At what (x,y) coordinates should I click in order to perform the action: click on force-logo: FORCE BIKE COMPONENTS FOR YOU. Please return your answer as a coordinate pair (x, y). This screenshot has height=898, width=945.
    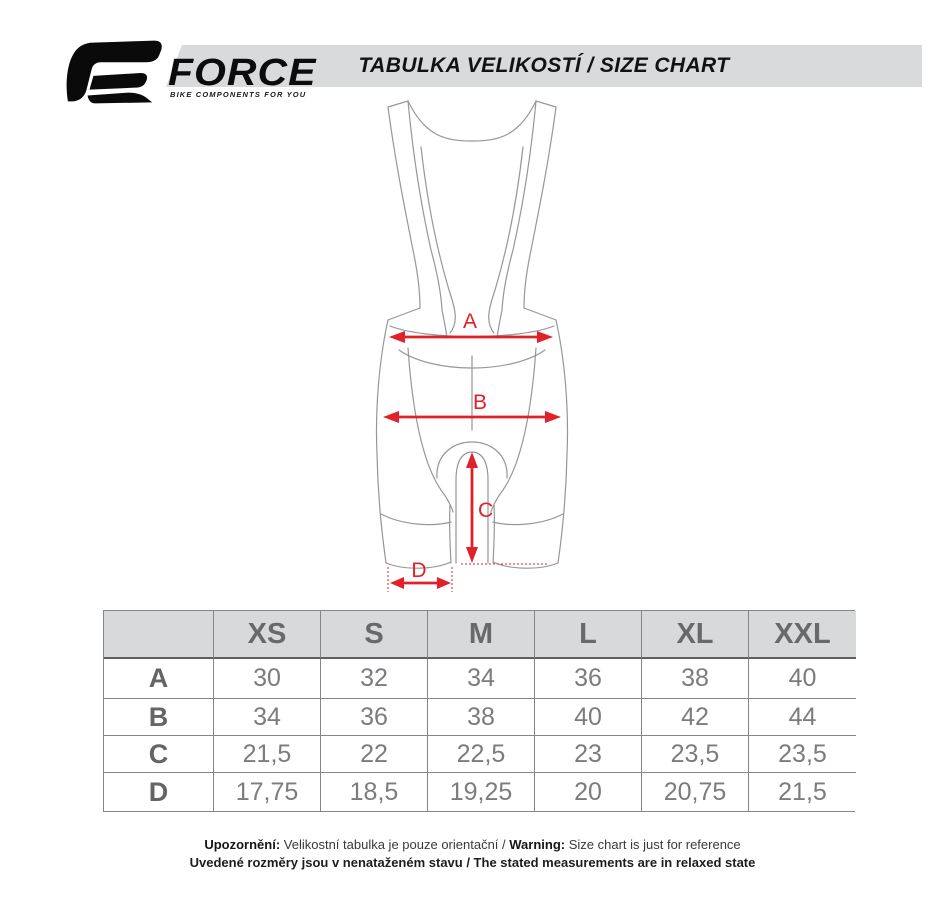
    Looking at the image, I should click on (190, 72).